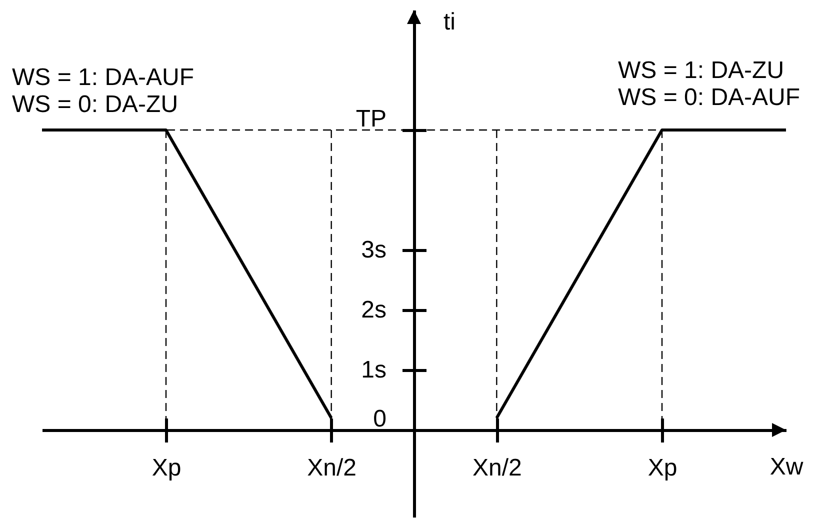  What do you see at coordinates (95, 104) in the screenshot?
I see `annotation: WS = 0: DA-ZU` at bounding box center [95, 104].